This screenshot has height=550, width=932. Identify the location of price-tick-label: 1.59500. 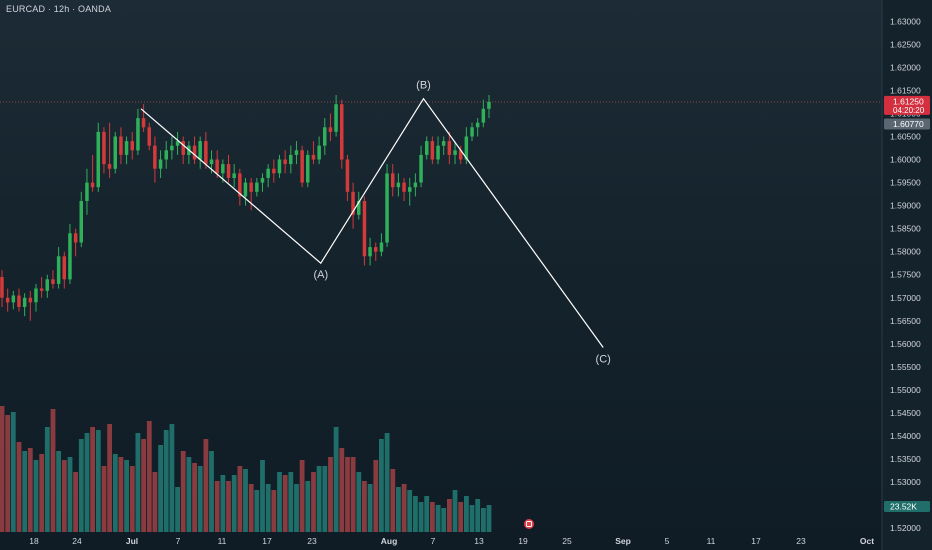
(905, 183).